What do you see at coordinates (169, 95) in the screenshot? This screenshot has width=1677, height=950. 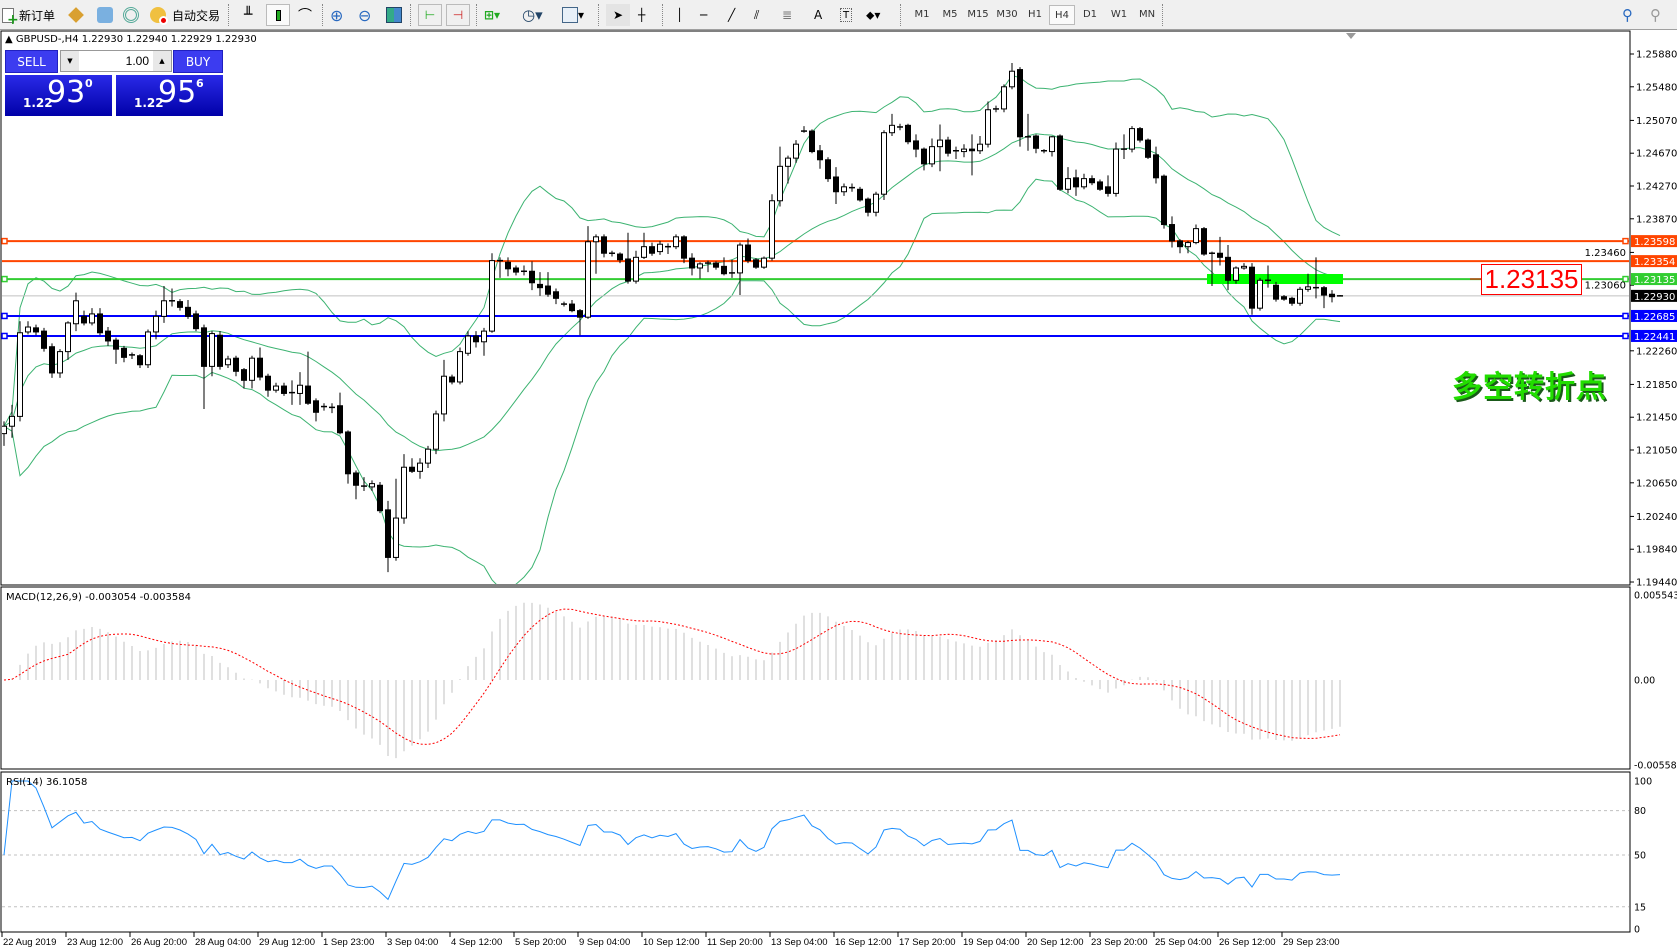 I see `ask-price-box: 1.22 95 6` at bounding box center [169, 95].